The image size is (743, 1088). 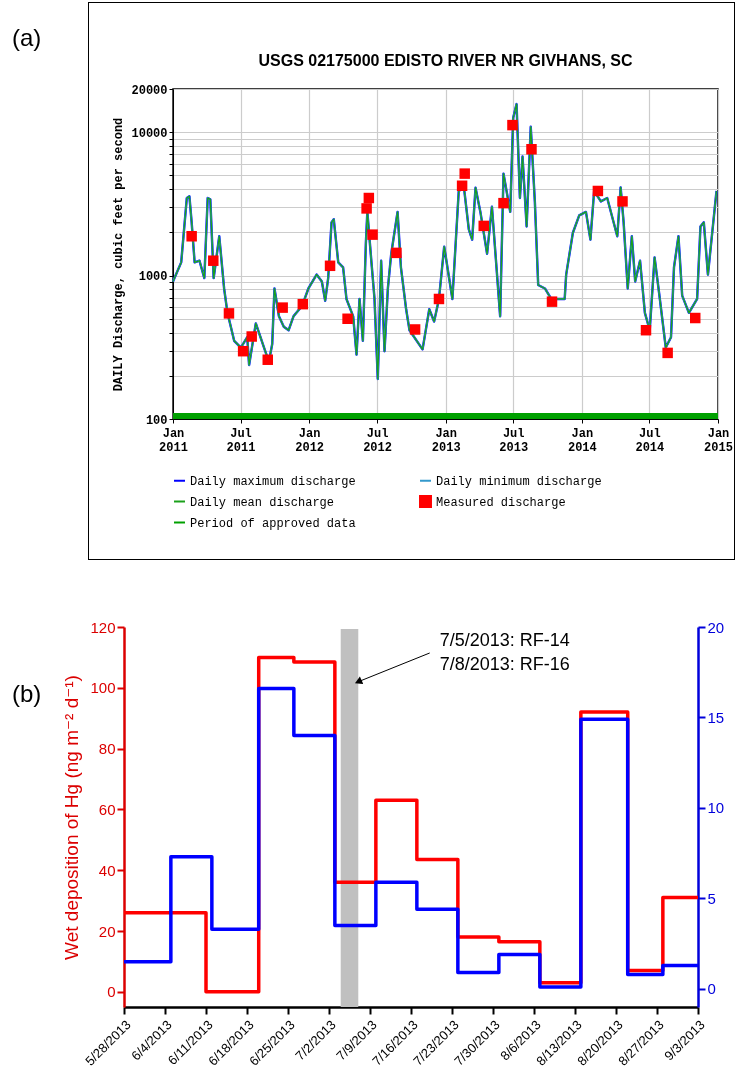 What do you see at coordinates (273, 481) in the screenshot?
I see `legend-label: Daily maximum discharge` at bounding box center [273, 481].